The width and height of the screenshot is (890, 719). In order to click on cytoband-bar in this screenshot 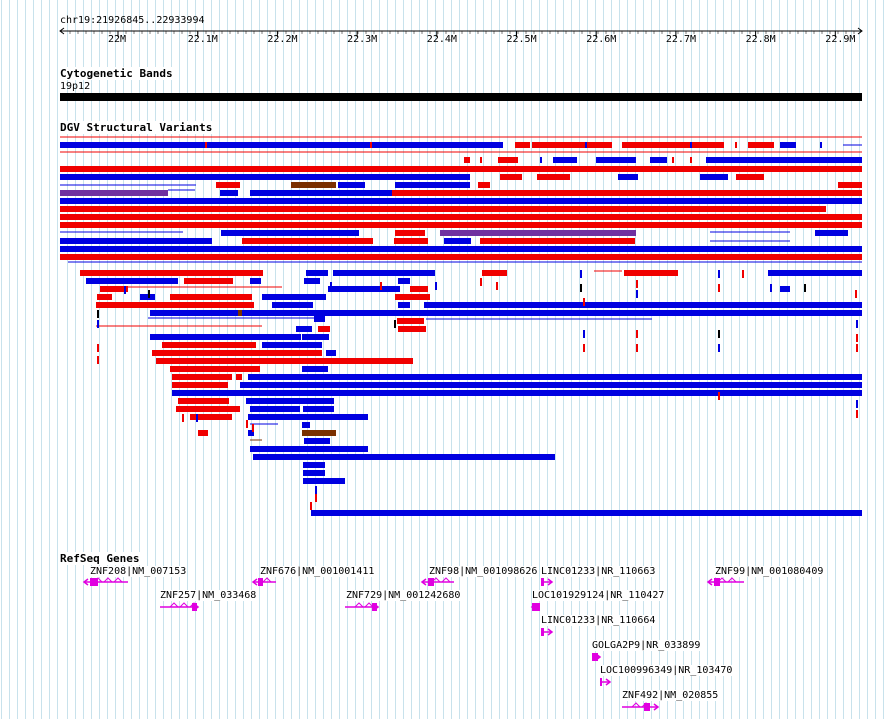, I will do `click(461, 97)`.